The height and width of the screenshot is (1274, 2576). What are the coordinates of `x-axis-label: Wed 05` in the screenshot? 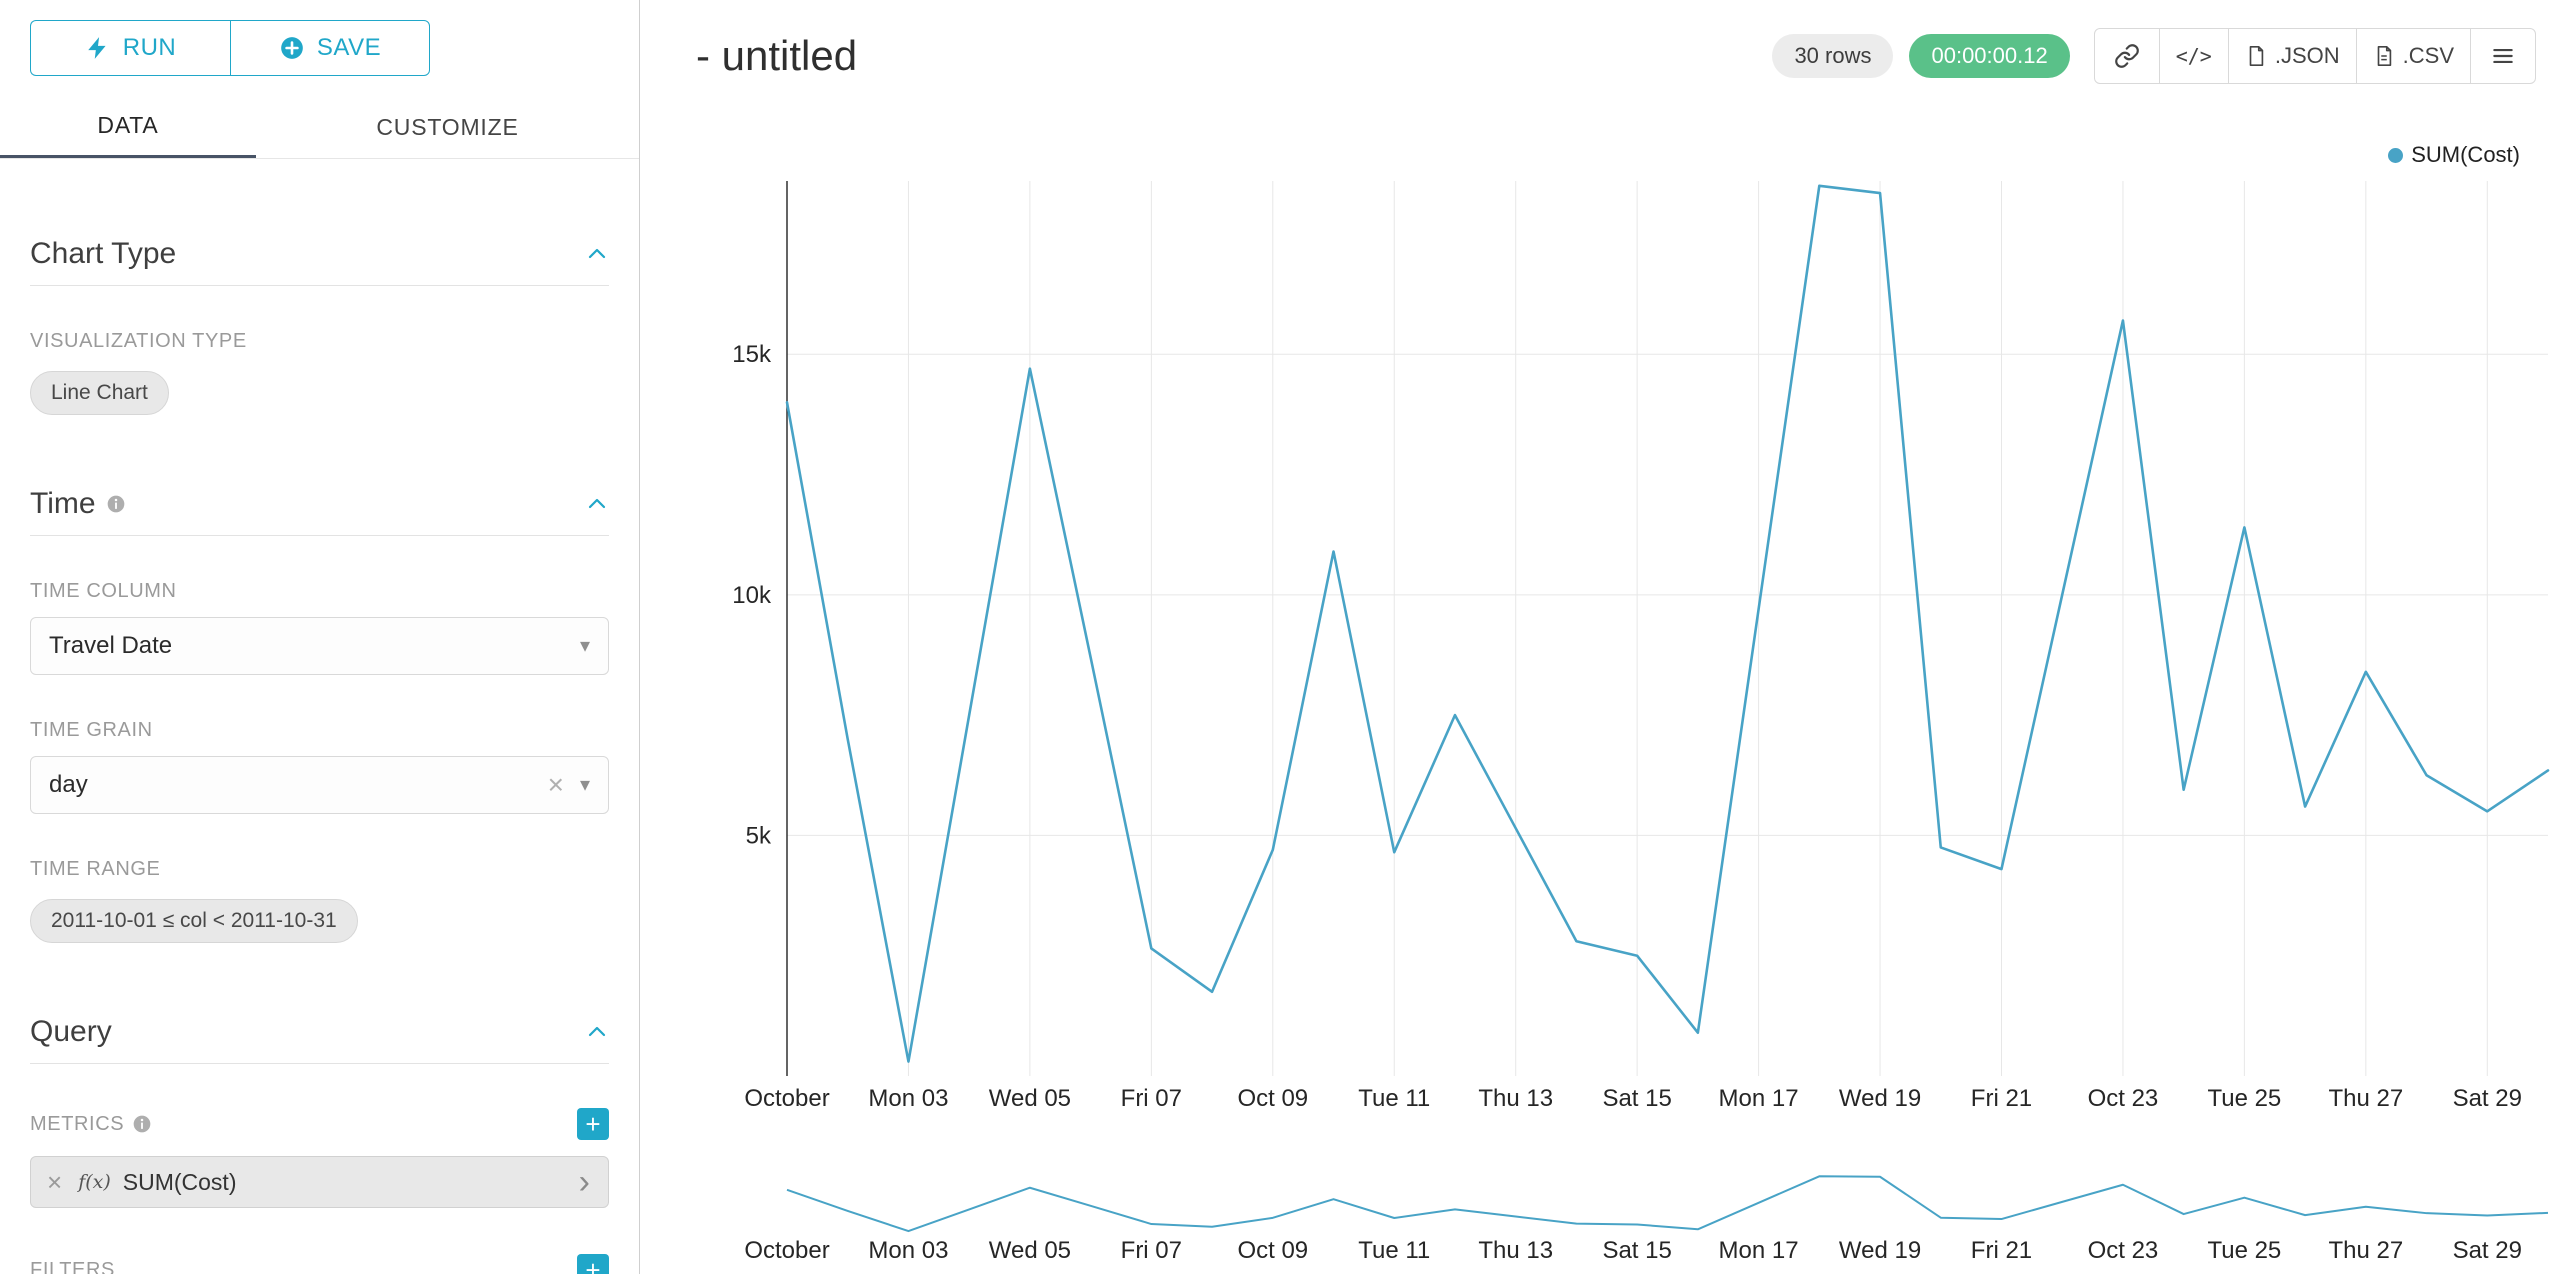 It's located at (1030, 1098).